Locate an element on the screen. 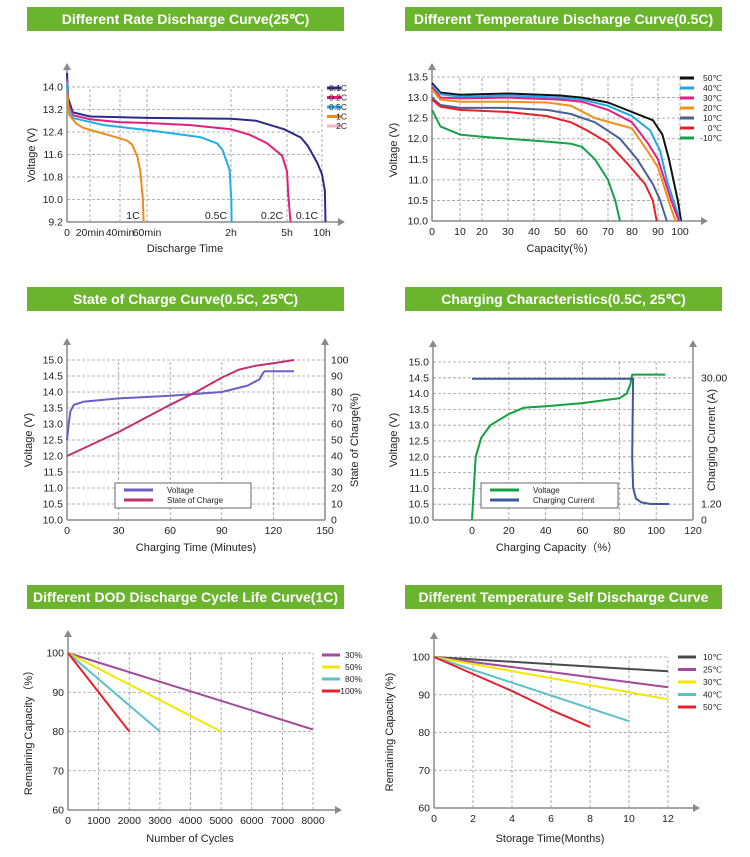 This screenshot has width=750, height=857. y-tick-label: 12.4 is located at coordinates (53, 133).